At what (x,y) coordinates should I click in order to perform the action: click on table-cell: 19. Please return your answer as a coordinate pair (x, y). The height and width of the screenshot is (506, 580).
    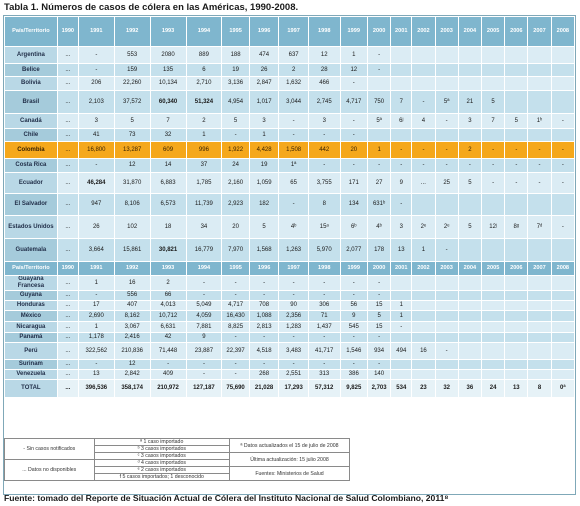
    Looking at the image, I should click on (264, 165).